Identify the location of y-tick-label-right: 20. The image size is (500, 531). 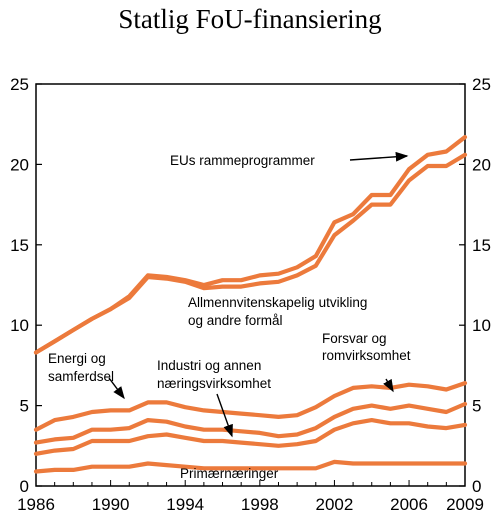
(481, 164).